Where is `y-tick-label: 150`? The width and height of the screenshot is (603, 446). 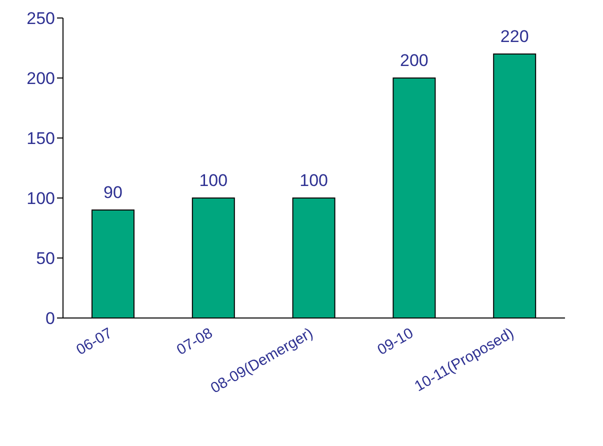 y-tick-label: 150 is located at coordinates (40, 138).